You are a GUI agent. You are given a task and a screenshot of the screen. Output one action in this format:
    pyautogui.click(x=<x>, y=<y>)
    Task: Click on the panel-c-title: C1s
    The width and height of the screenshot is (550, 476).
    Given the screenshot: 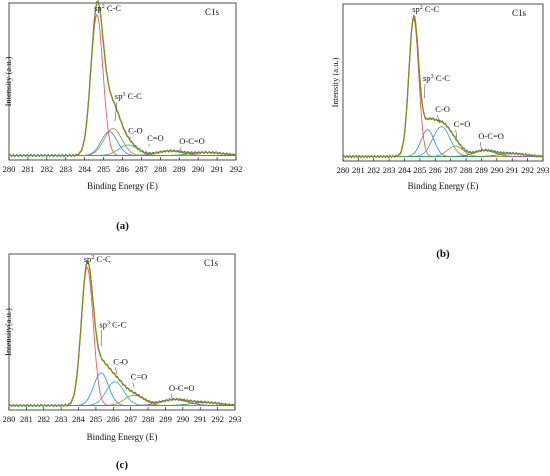 What is the action you would take?
    pyautogui.click(x=211, y=263)
    